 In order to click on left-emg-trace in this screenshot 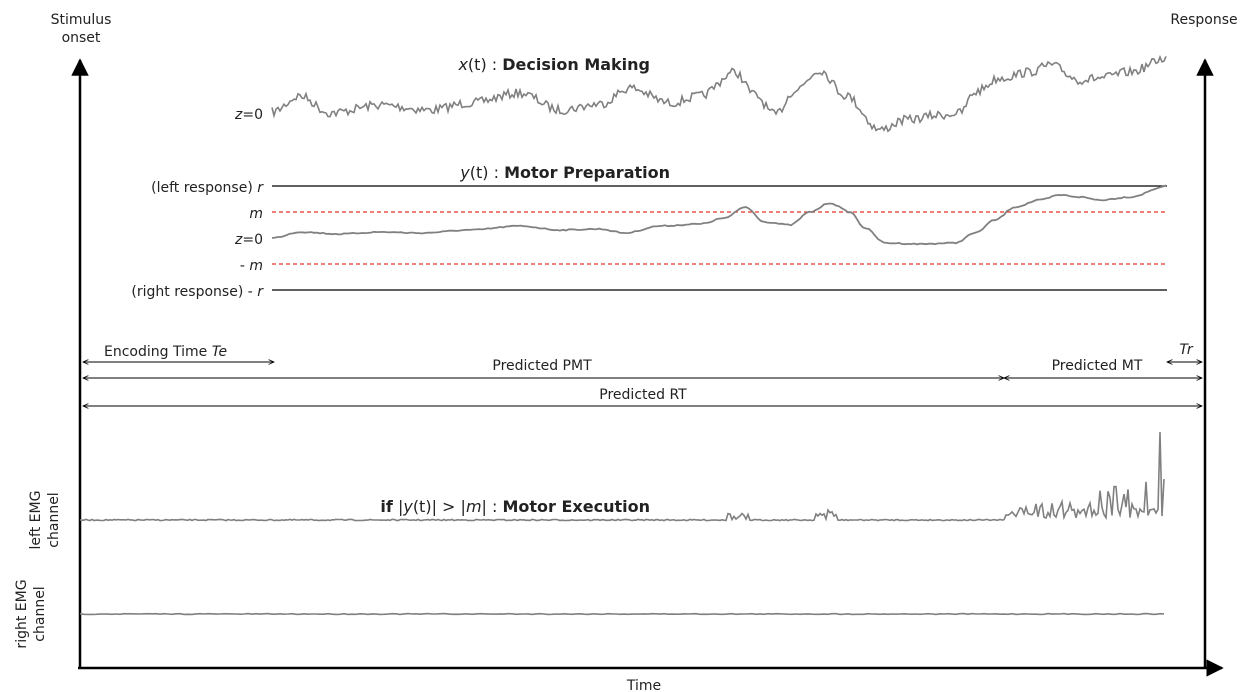, I will do `click(622, 476)`.